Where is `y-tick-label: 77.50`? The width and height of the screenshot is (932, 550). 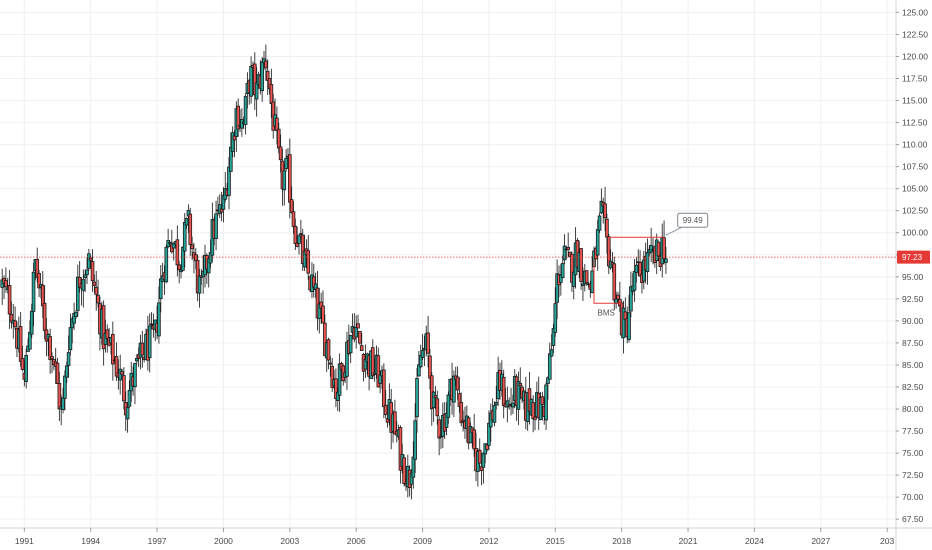 y-tick-label: 77.50 is located at coordinates (913, 431).